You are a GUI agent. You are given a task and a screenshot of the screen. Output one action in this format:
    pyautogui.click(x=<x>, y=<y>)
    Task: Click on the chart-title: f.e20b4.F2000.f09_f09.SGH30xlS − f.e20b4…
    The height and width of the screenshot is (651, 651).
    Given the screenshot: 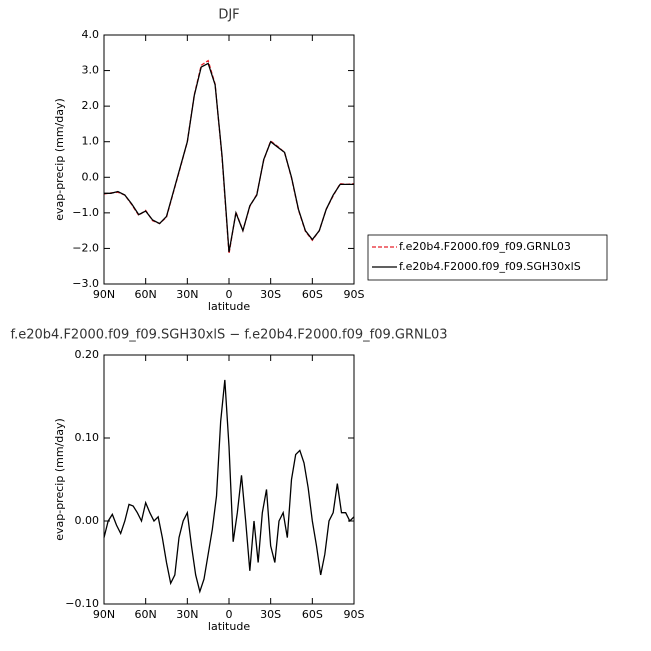 What is the action you would take?
    pyautogui.click(x=228, y=335)
    